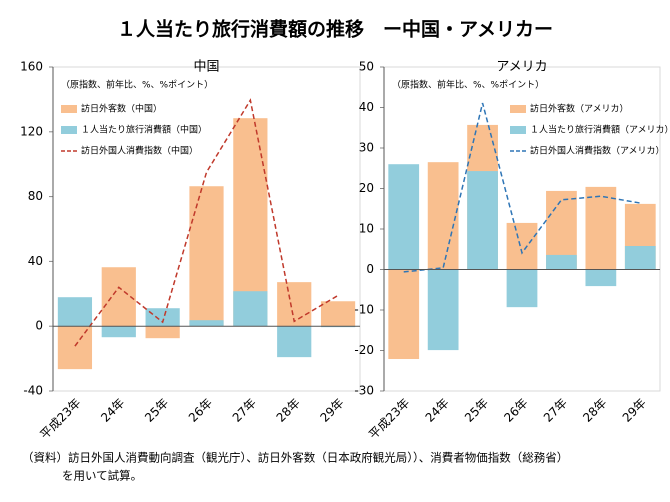 Image resolution: width=670 pixels, height=502 pixels. What do you see at coordinates (31, 67) in the screenshot?
I see `y-tick-label: 160` at bounding box center [31, 67].